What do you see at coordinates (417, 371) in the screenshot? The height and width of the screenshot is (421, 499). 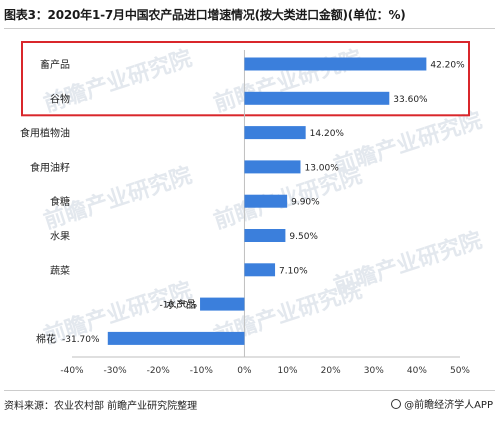 I see `x-tick-label: 40%` at bounding box center [417, 371].